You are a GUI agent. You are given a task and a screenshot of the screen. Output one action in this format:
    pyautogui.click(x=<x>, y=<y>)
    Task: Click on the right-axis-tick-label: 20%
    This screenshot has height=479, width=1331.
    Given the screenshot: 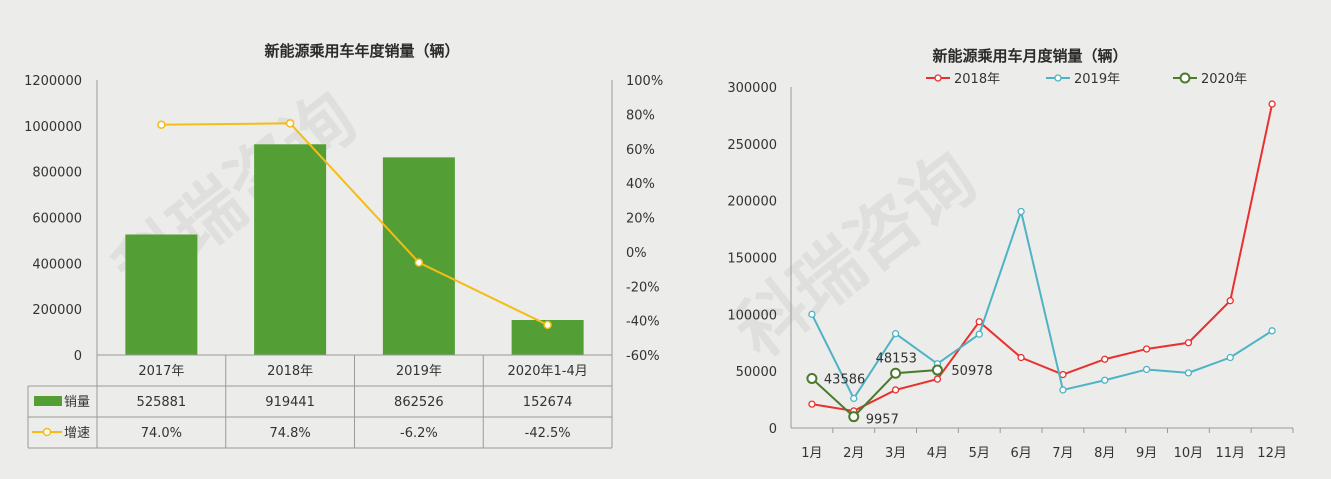 What is the action you would take?
    pyautogui.click(x=640, y=219)
    